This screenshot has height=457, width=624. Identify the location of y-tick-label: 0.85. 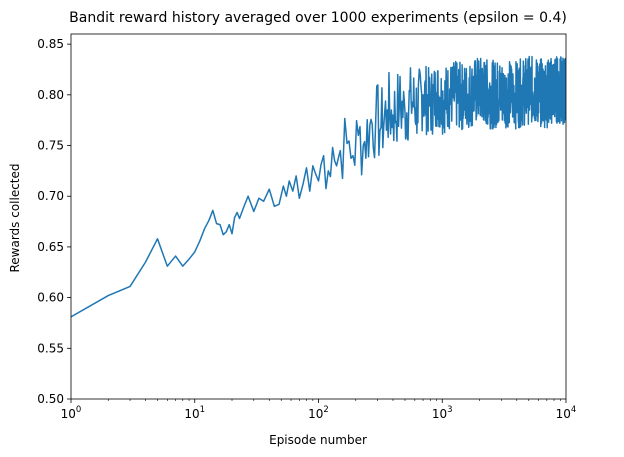
(50, 44).